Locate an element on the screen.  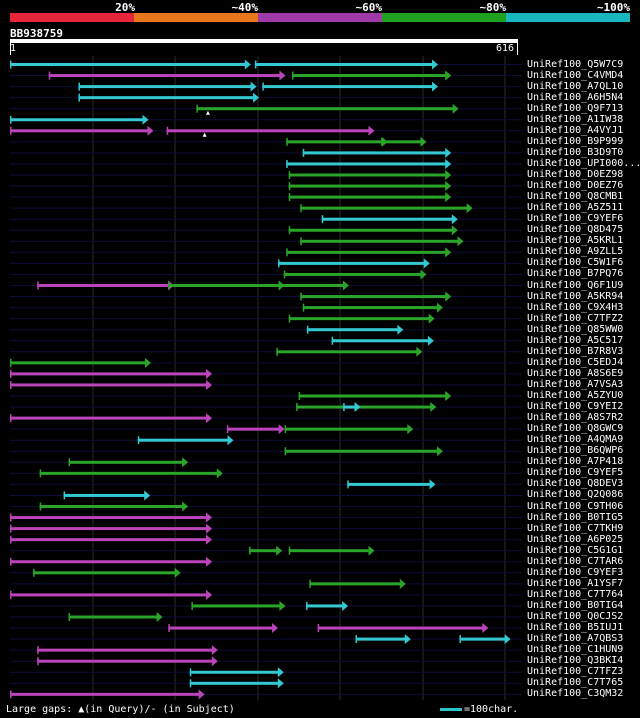
hit-label: UniRef100_Q2Q086 is located at coordinates (575, 495).